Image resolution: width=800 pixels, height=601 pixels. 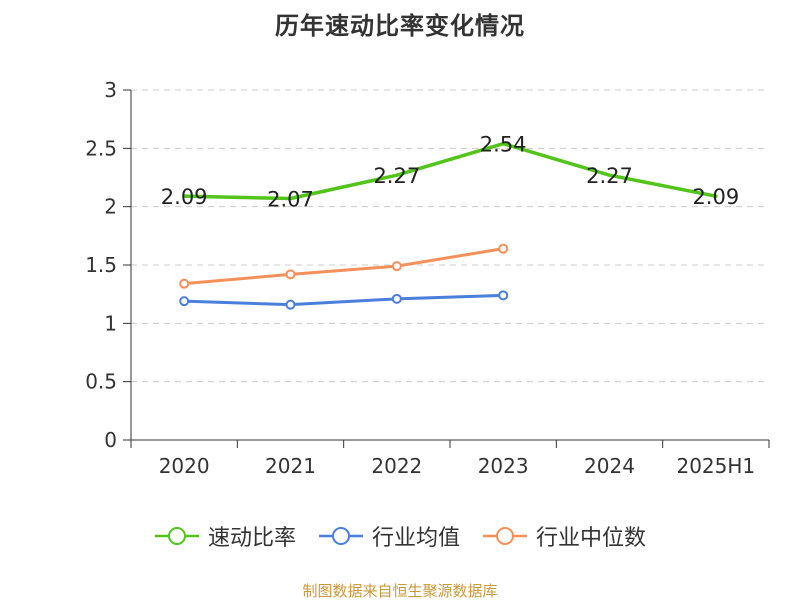 What do you see at coordinates (110, 207) in the screenshot?
I see `y-tick-label: 2` at bounding box center [110, 207].